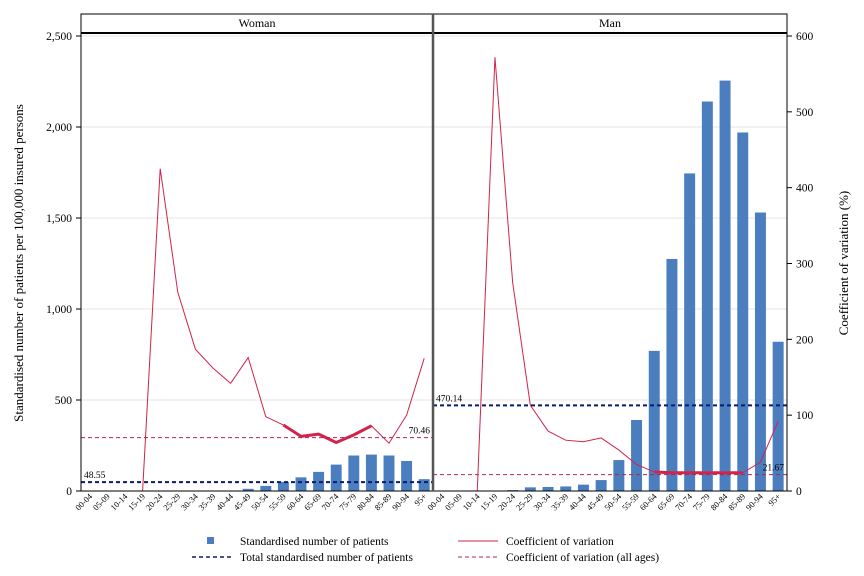  I want to click on x-tick-label: 95+, so click(774, 499).